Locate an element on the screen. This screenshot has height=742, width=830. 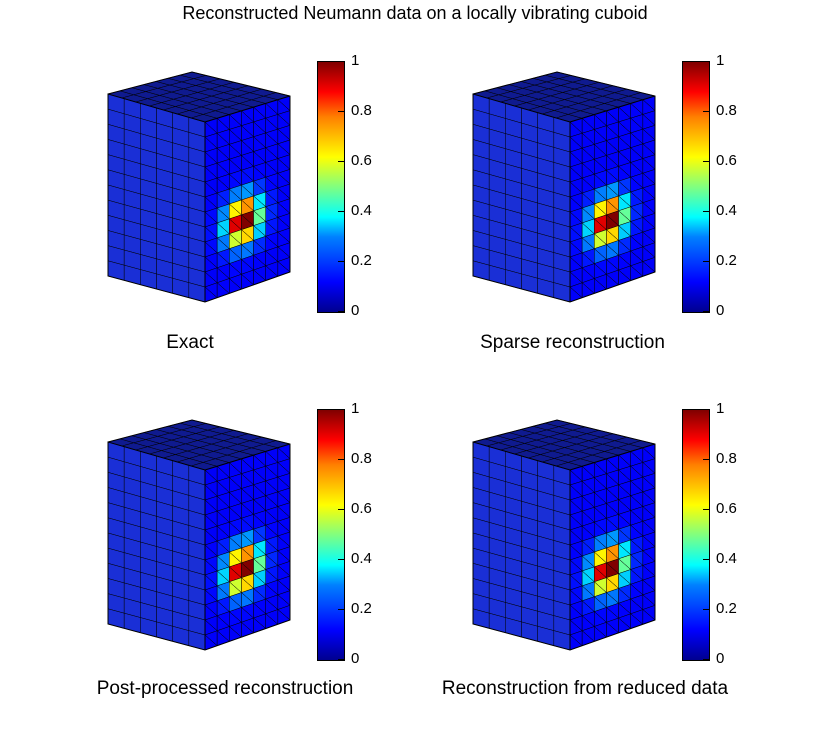
panel-caption: Sparse reconstruction is located at coordinates (572, 342).